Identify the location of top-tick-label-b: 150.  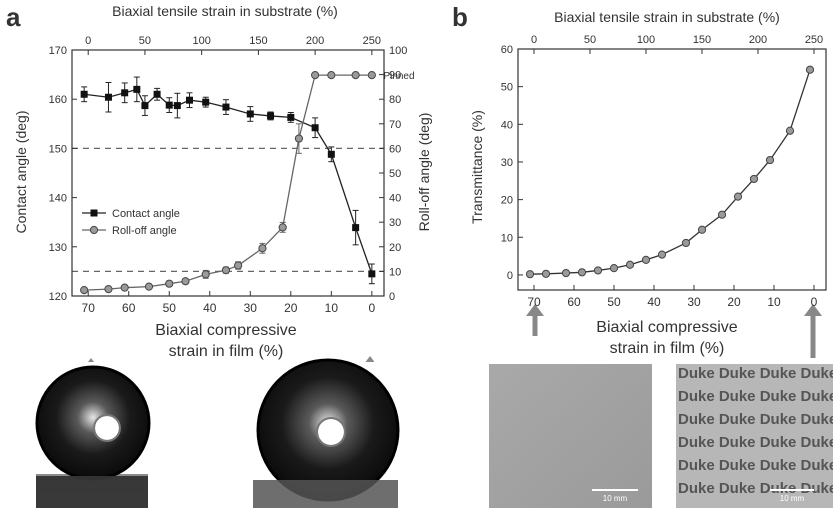
(702, 40).